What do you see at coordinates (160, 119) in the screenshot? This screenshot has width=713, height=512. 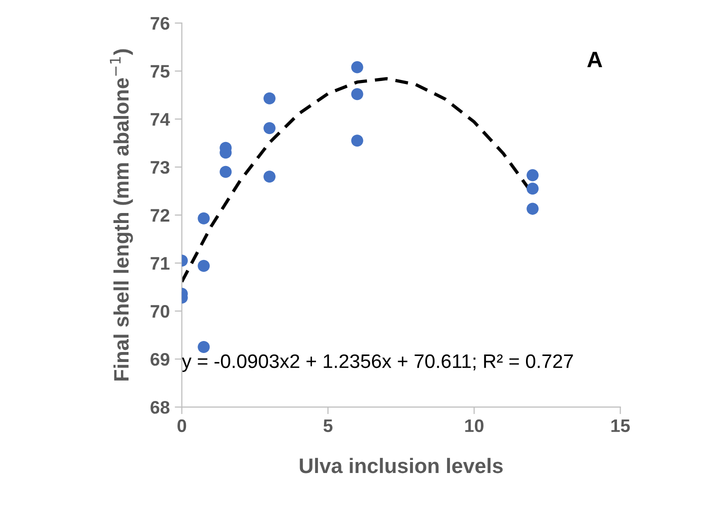 I see `y-tick-label: 74` at bounding box center [160, 119].